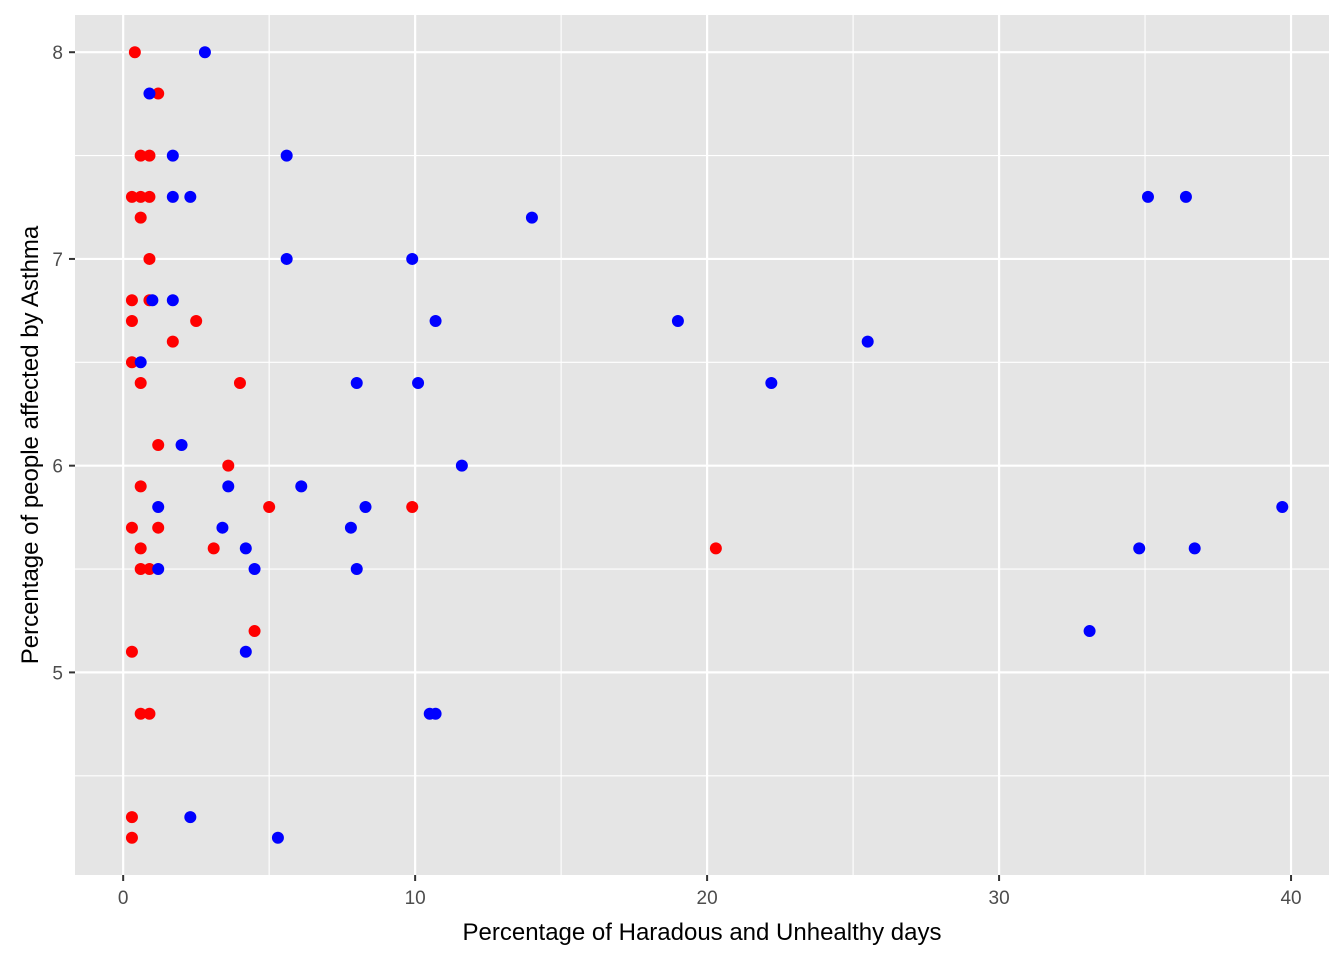 The image size is (1344, 960). I want to click on y-axis-ticks: 5 6 7 8, so click(63, 363).